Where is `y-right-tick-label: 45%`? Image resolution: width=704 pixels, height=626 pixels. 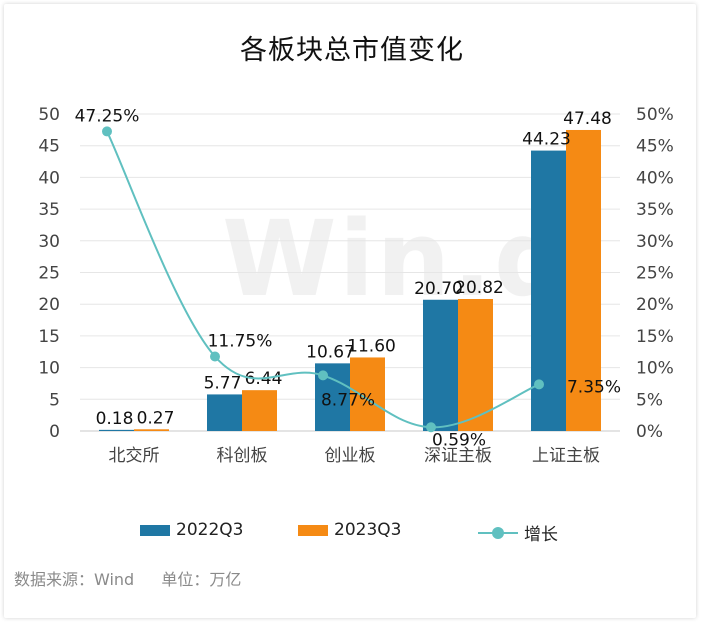
y-right-tick-label: 45% is located at coordinates (655, 147).